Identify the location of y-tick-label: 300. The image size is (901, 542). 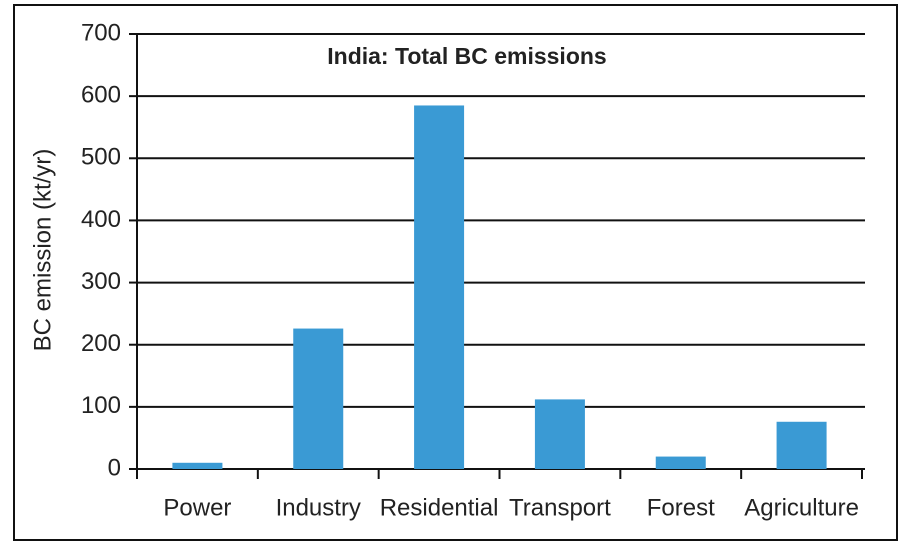
(101, 281).